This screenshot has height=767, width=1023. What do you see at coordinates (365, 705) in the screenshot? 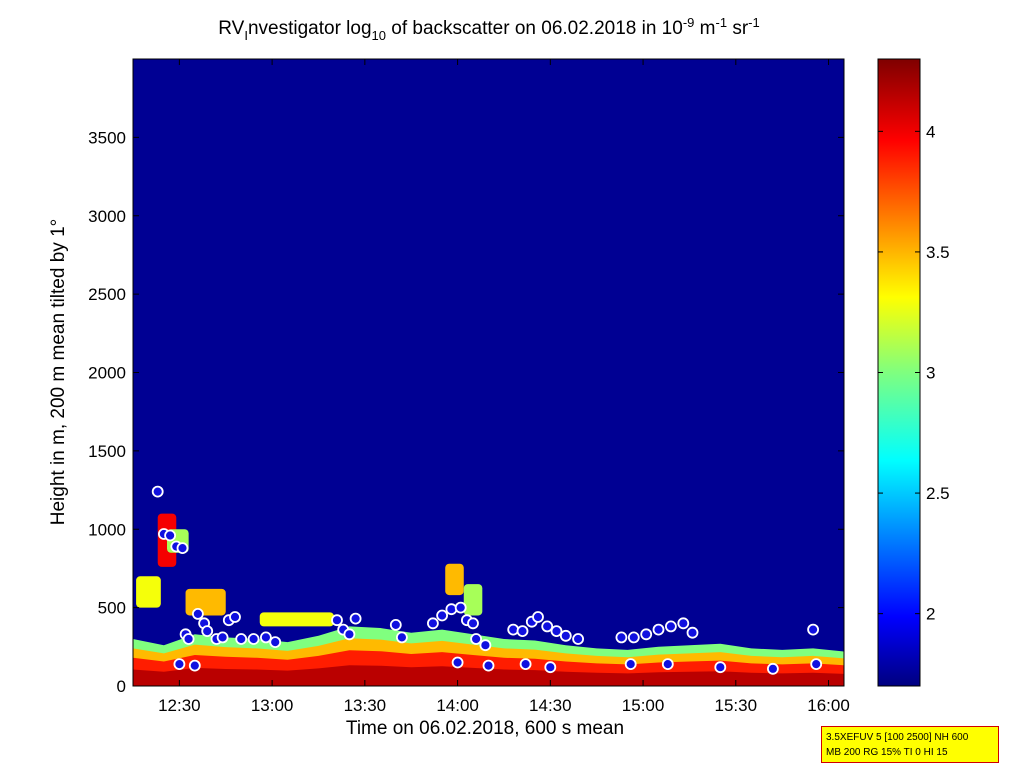
I see `x-tick-label: 13:30` at bounding box center [365, 705].